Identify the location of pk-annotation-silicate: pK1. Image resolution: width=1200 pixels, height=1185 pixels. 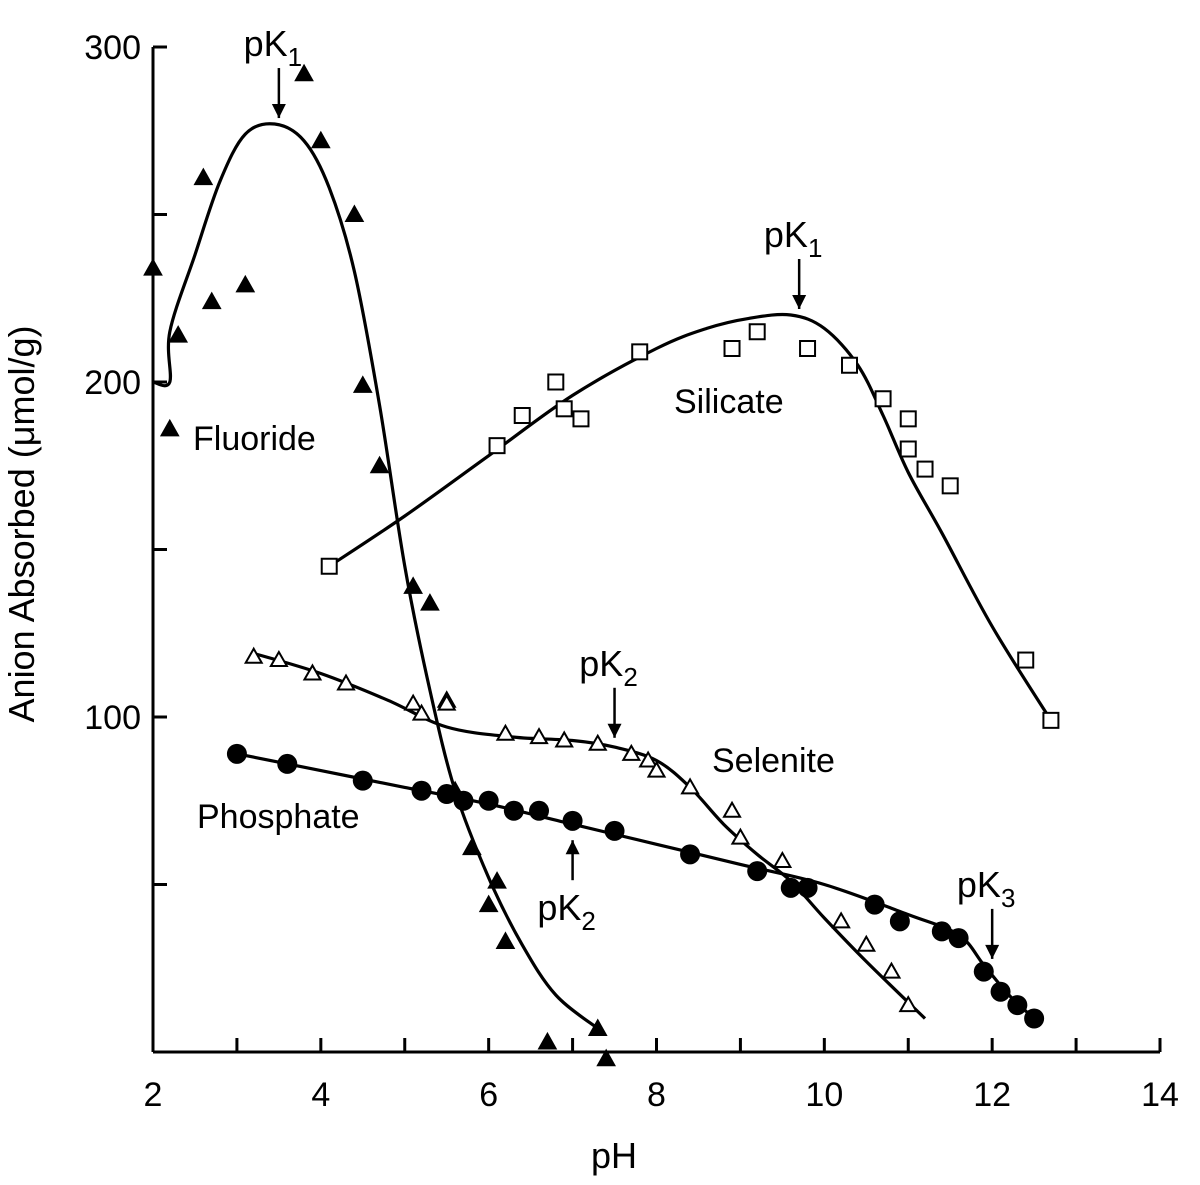
(793, 261).